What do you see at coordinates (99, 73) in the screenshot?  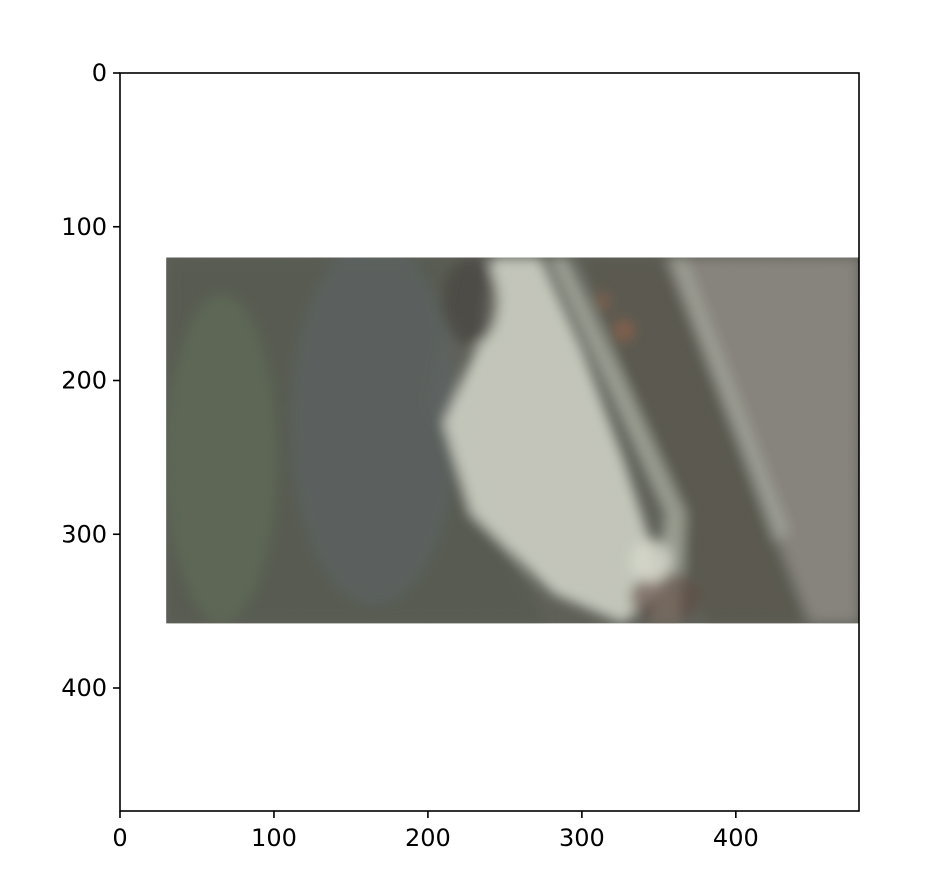 I see `y-tick-label: 0` at bounding box center [99, 73].